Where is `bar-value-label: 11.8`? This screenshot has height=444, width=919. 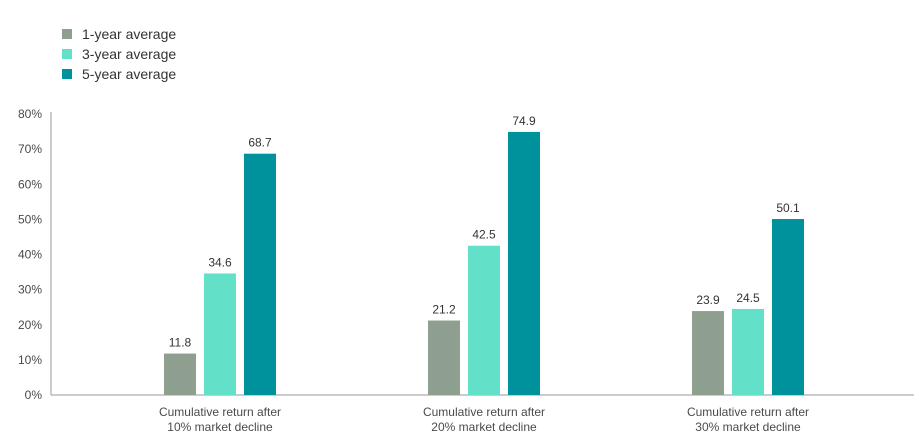
bar-value-label: 11.8 is located at coordinates (180, 343).